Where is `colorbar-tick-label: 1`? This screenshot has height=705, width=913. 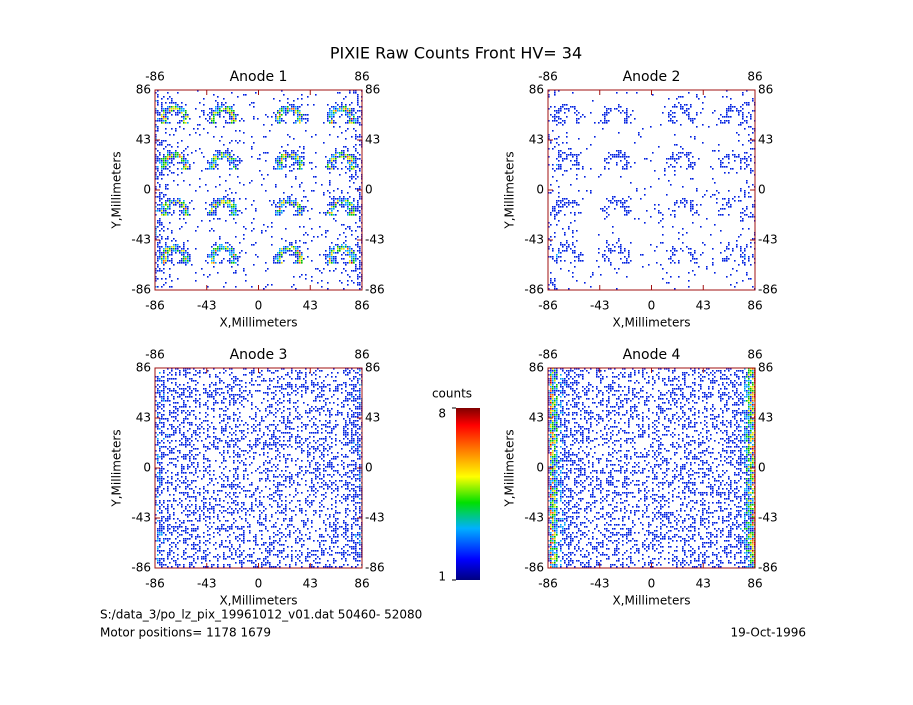
colorbar-tick-label: 1 is located at coordinates (442, 577).